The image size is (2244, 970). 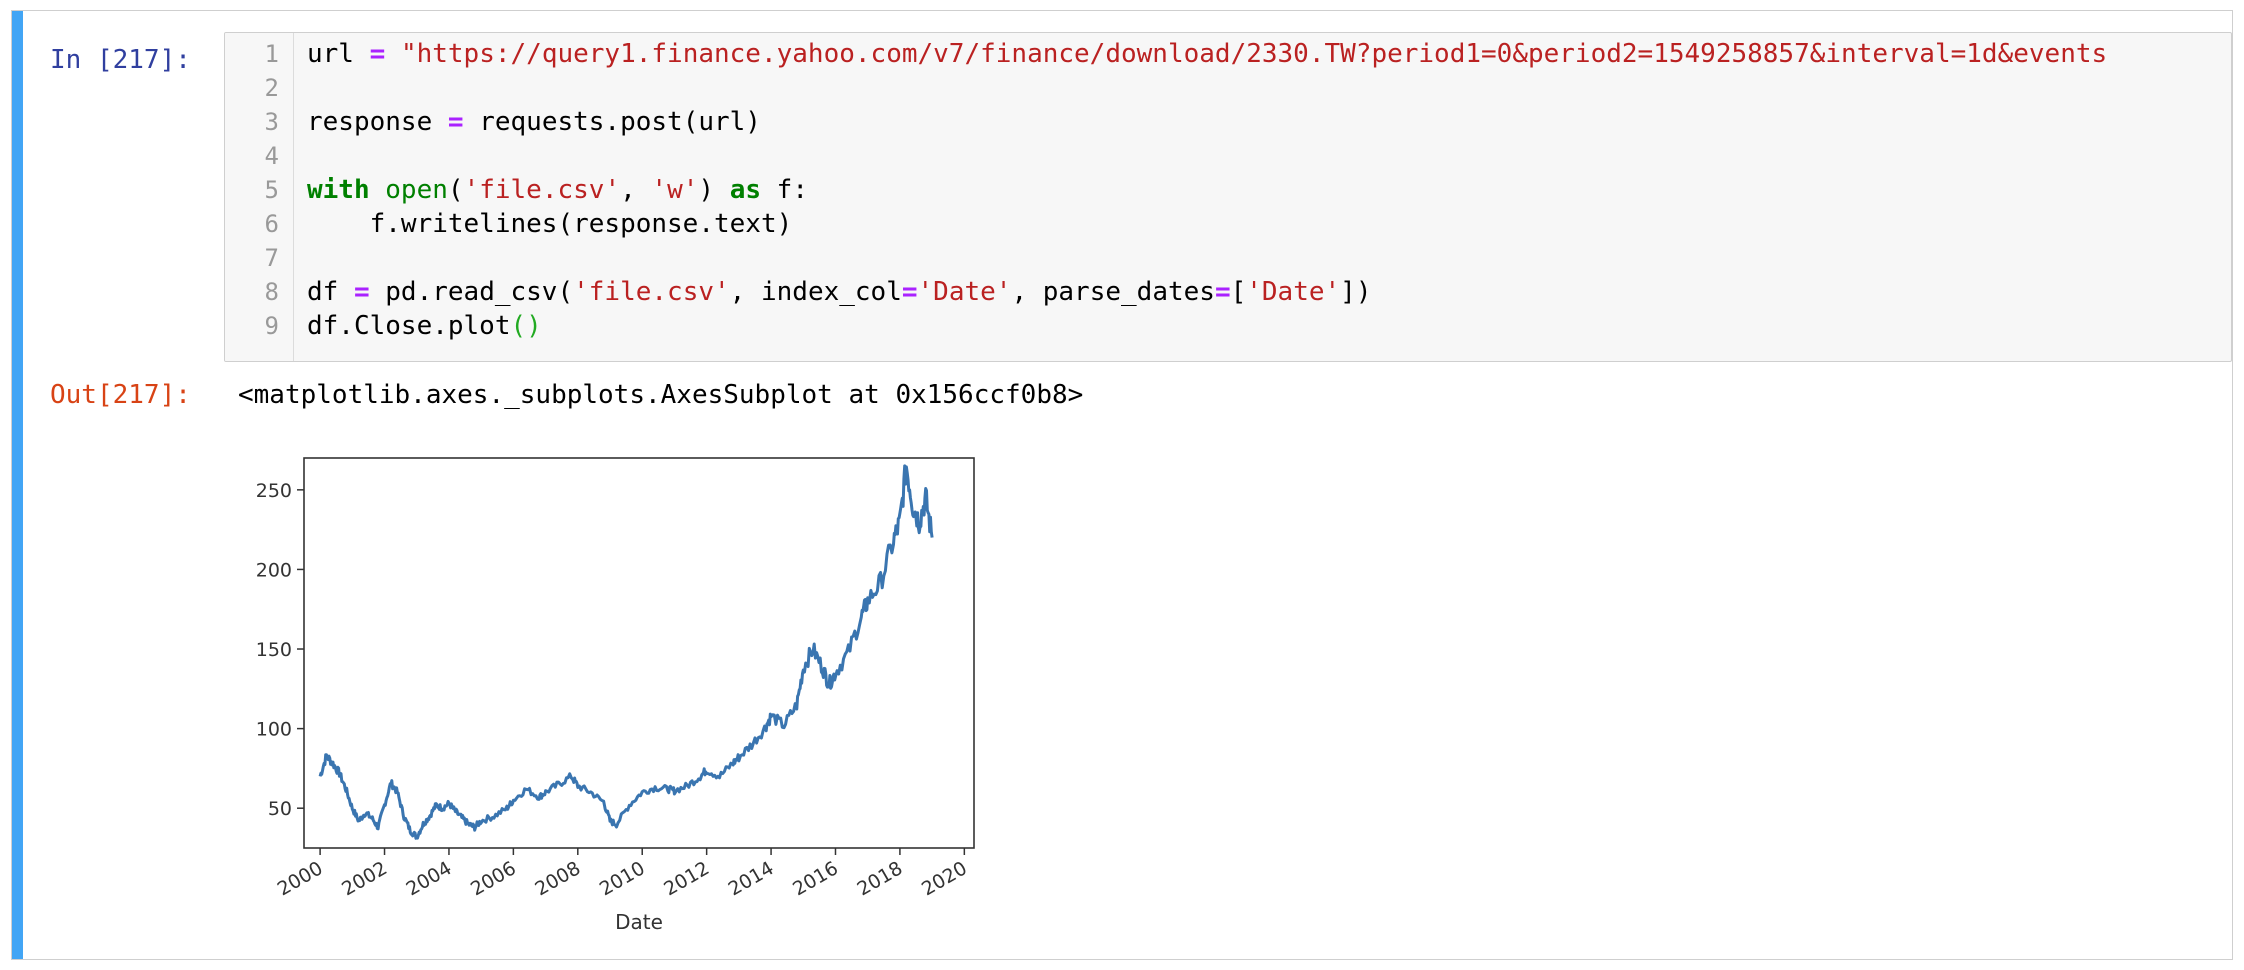 What do you see at coordinates (409, 326) in the screenshot?
I see `code-token: df.Close.plot` at bounding box center [409, 326].